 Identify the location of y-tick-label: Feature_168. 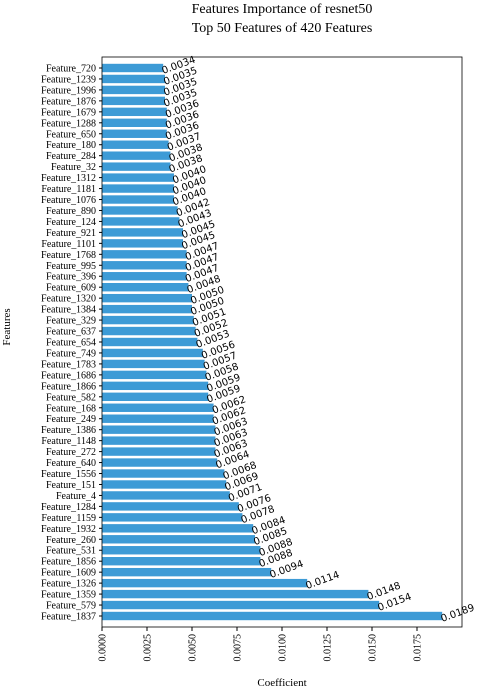
(71, 408).